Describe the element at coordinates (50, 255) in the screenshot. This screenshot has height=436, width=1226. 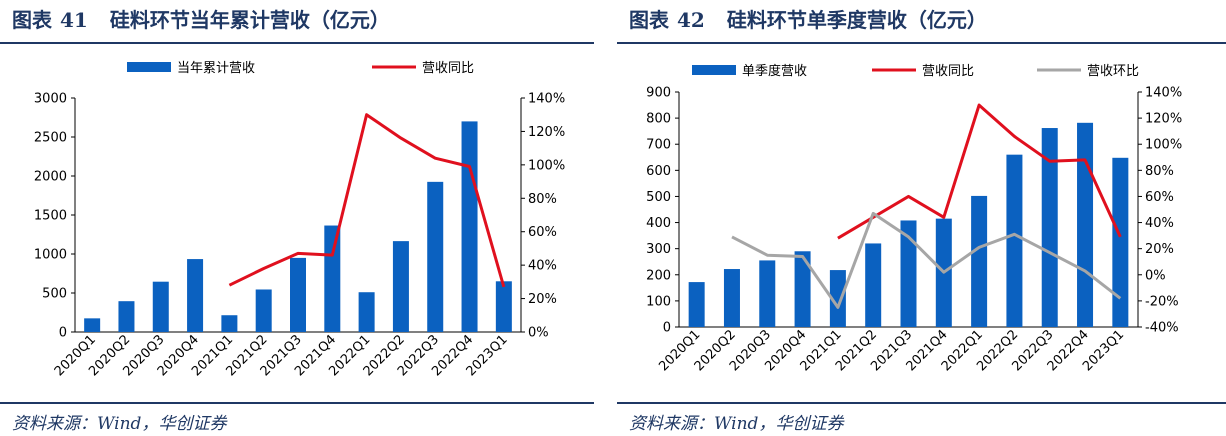
I see `left-tick-label: 1000` at that location.